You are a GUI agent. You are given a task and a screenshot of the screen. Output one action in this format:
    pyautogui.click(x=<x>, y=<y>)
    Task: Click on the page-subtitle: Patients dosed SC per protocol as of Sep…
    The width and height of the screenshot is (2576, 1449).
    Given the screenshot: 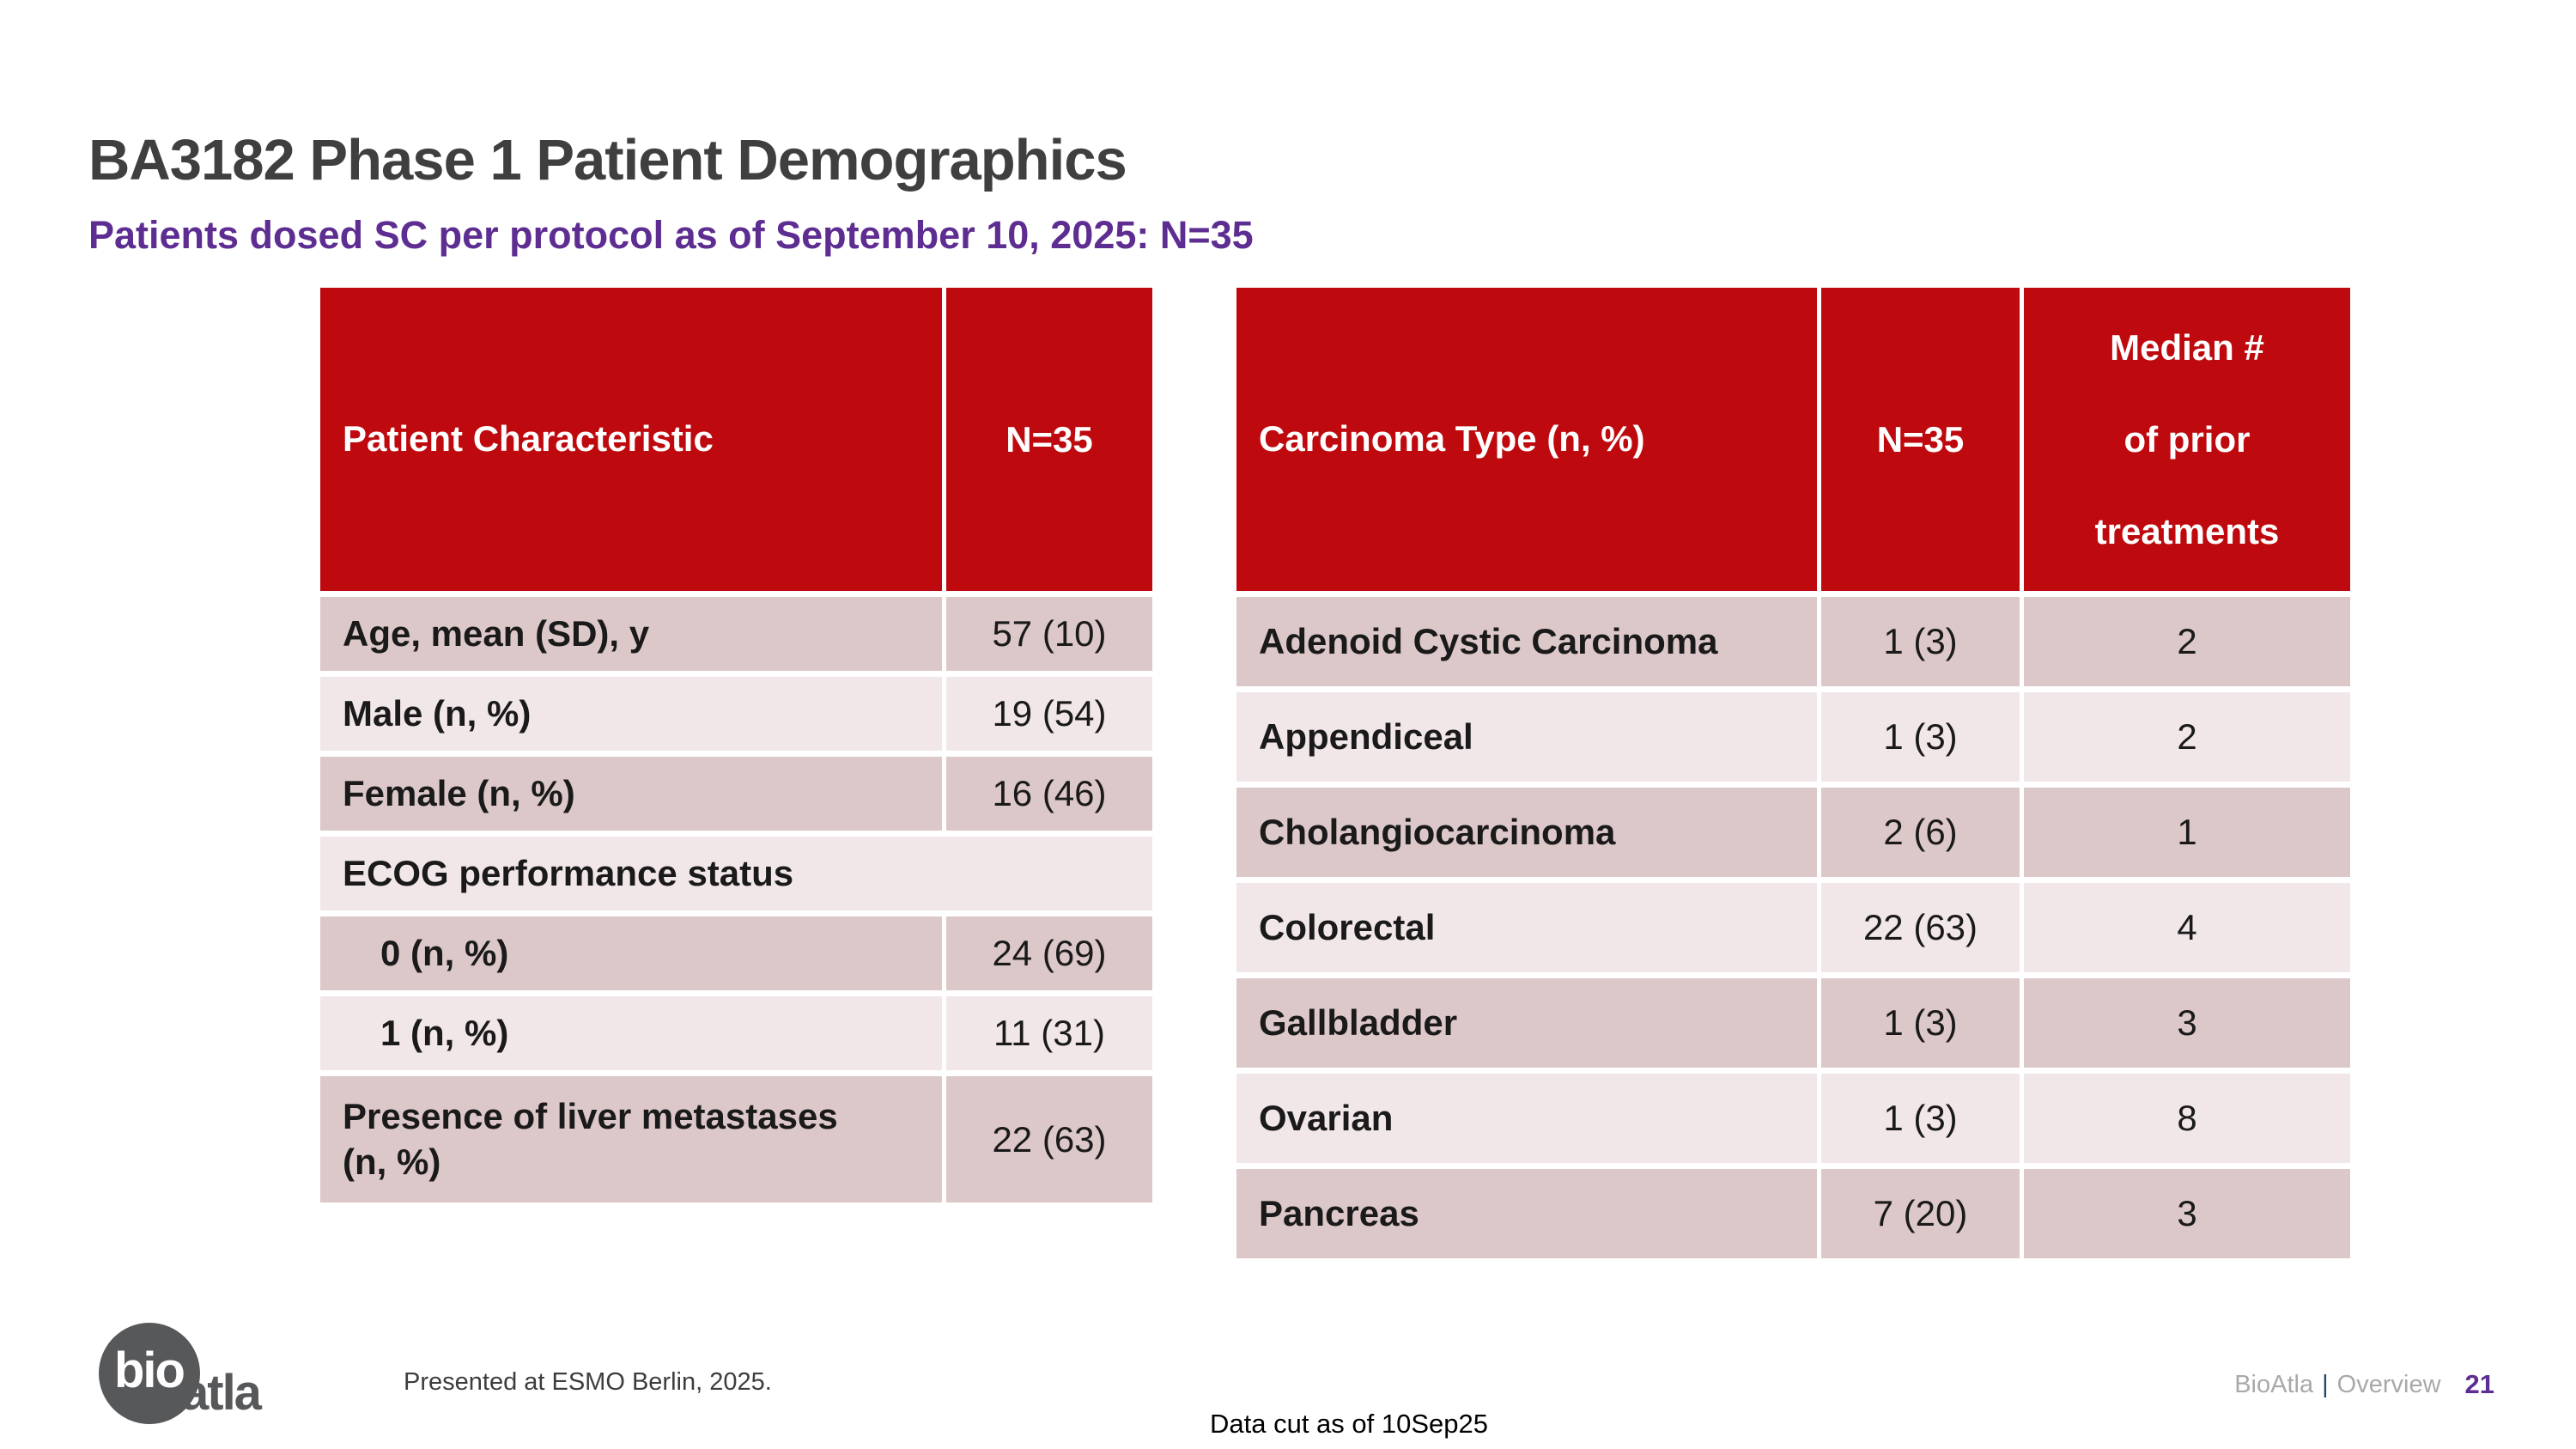 What is the action you would take?
    pyautogui.click(x=671, y=235)
    